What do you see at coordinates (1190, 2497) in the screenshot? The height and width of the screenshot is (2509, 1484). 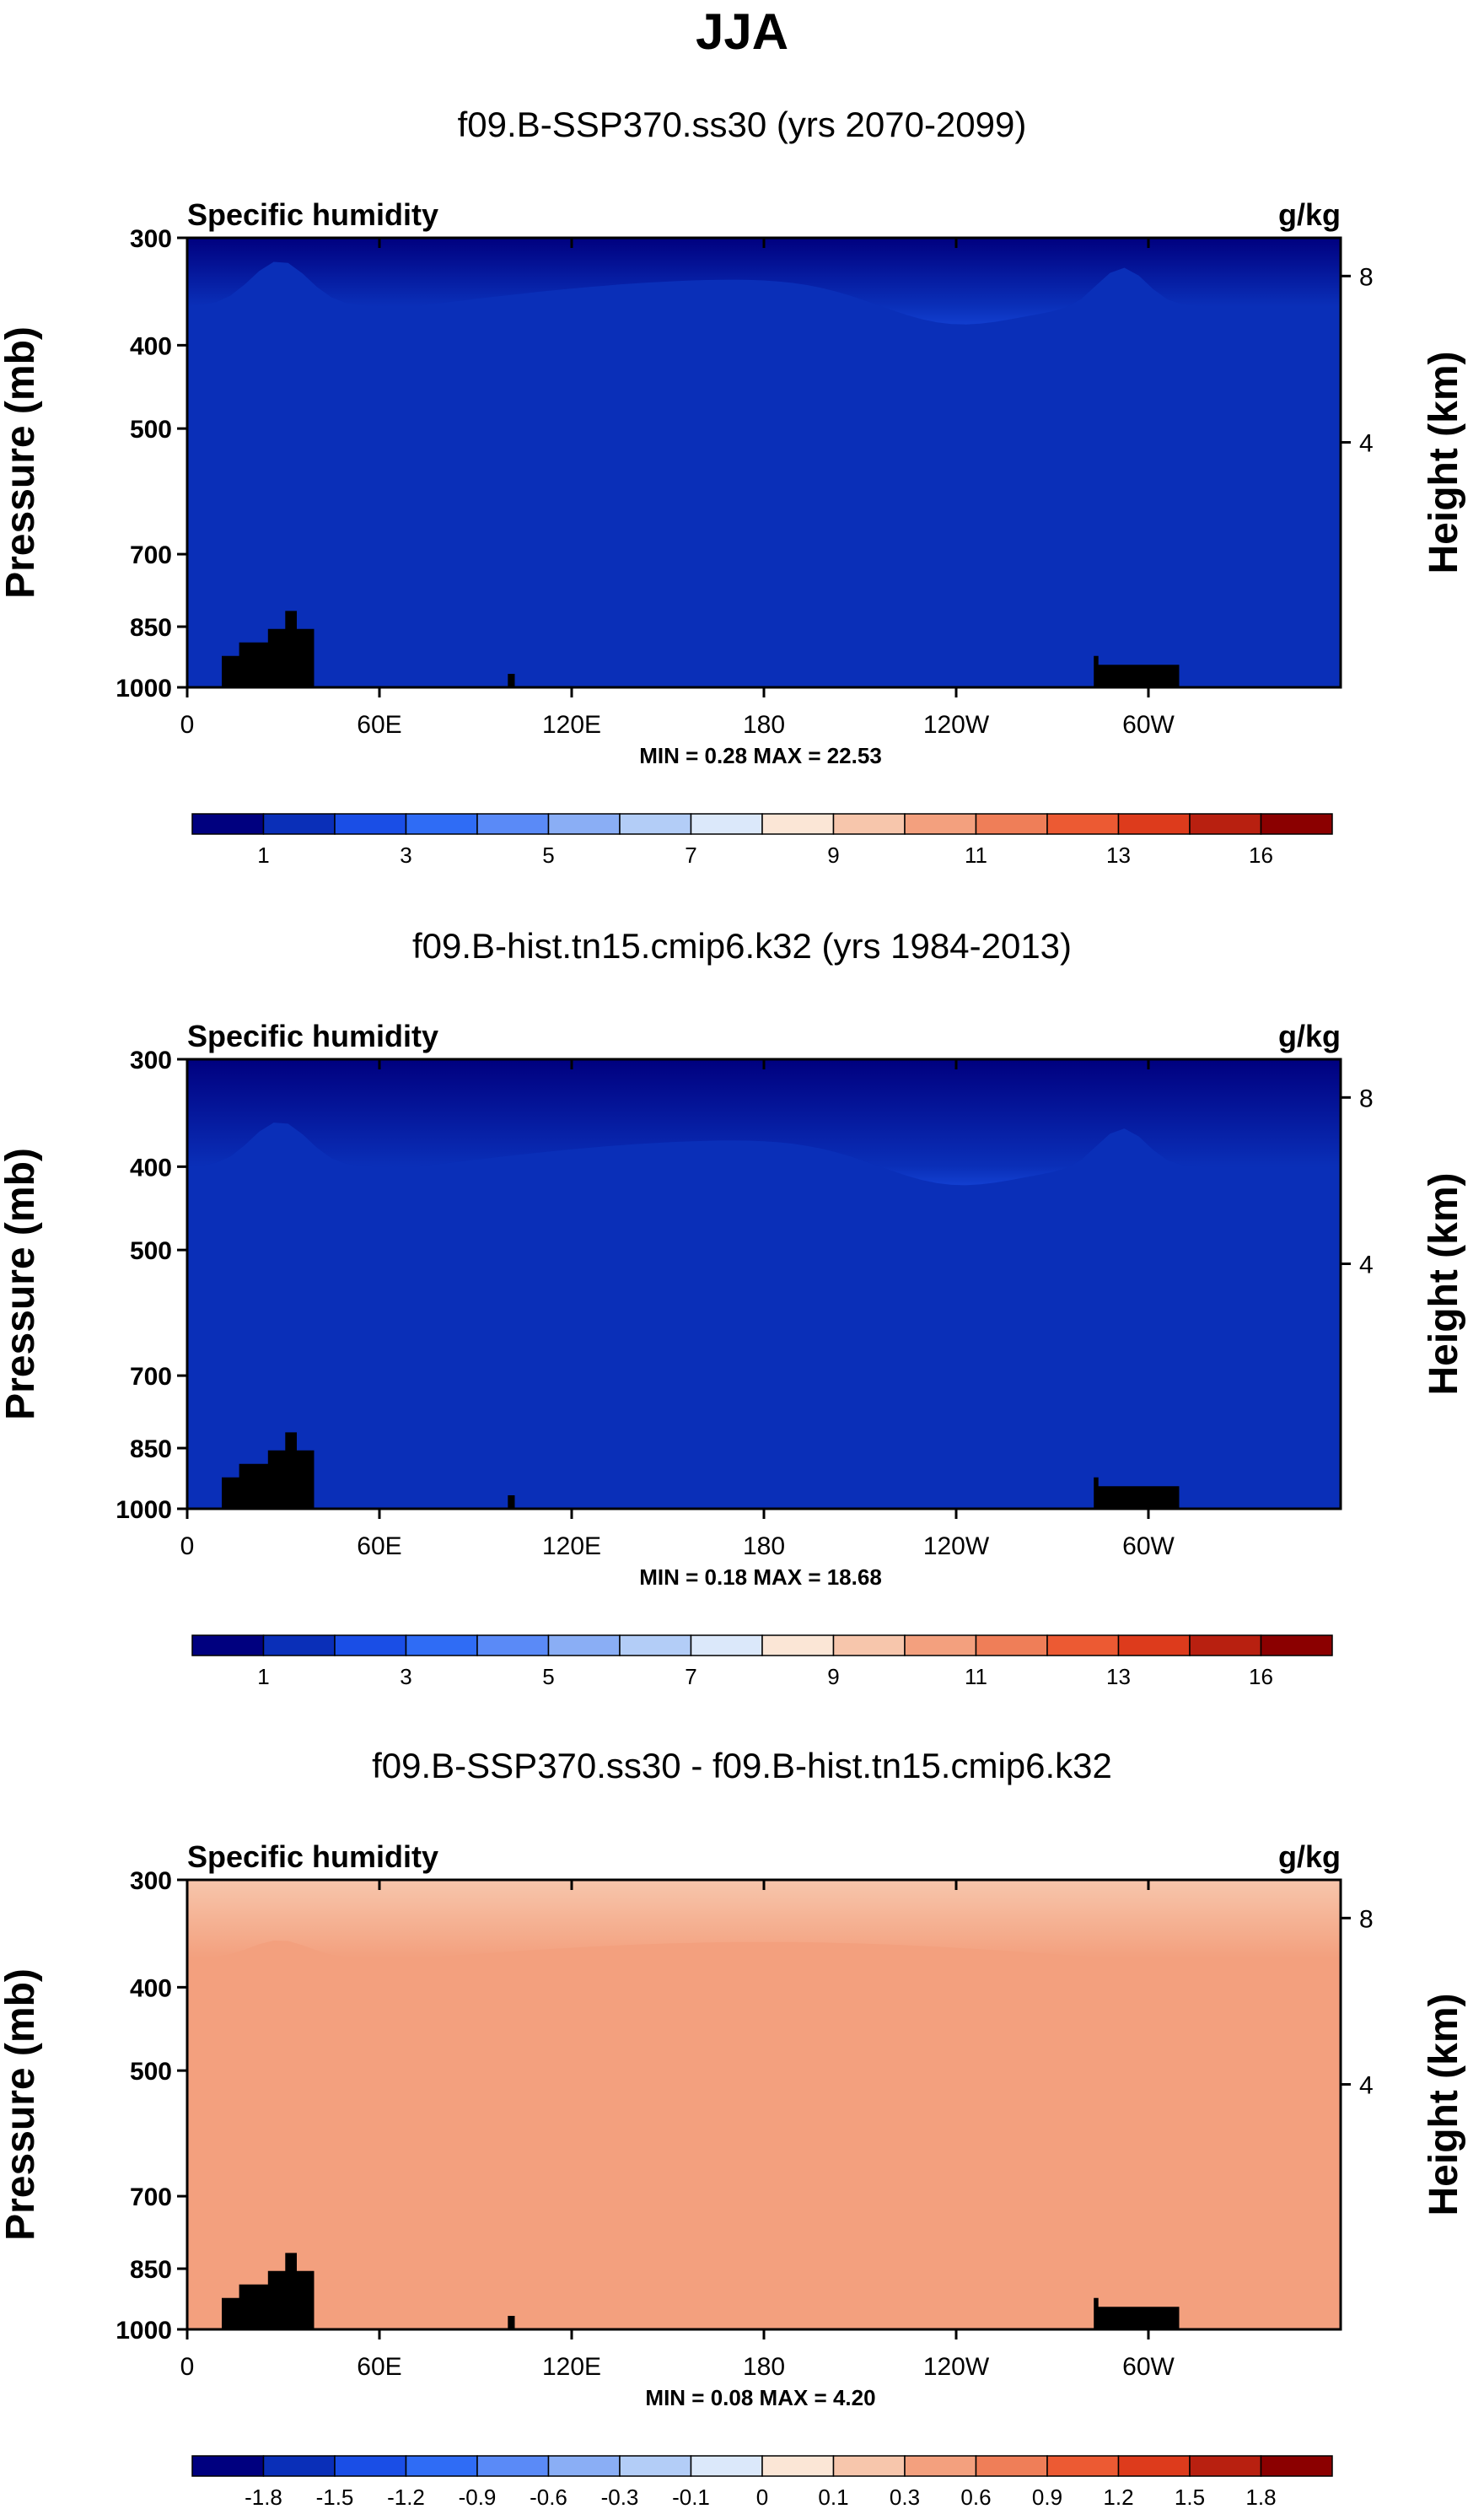 I see `colorbar-label: 1.5` at bounding box center [1190, 2497].